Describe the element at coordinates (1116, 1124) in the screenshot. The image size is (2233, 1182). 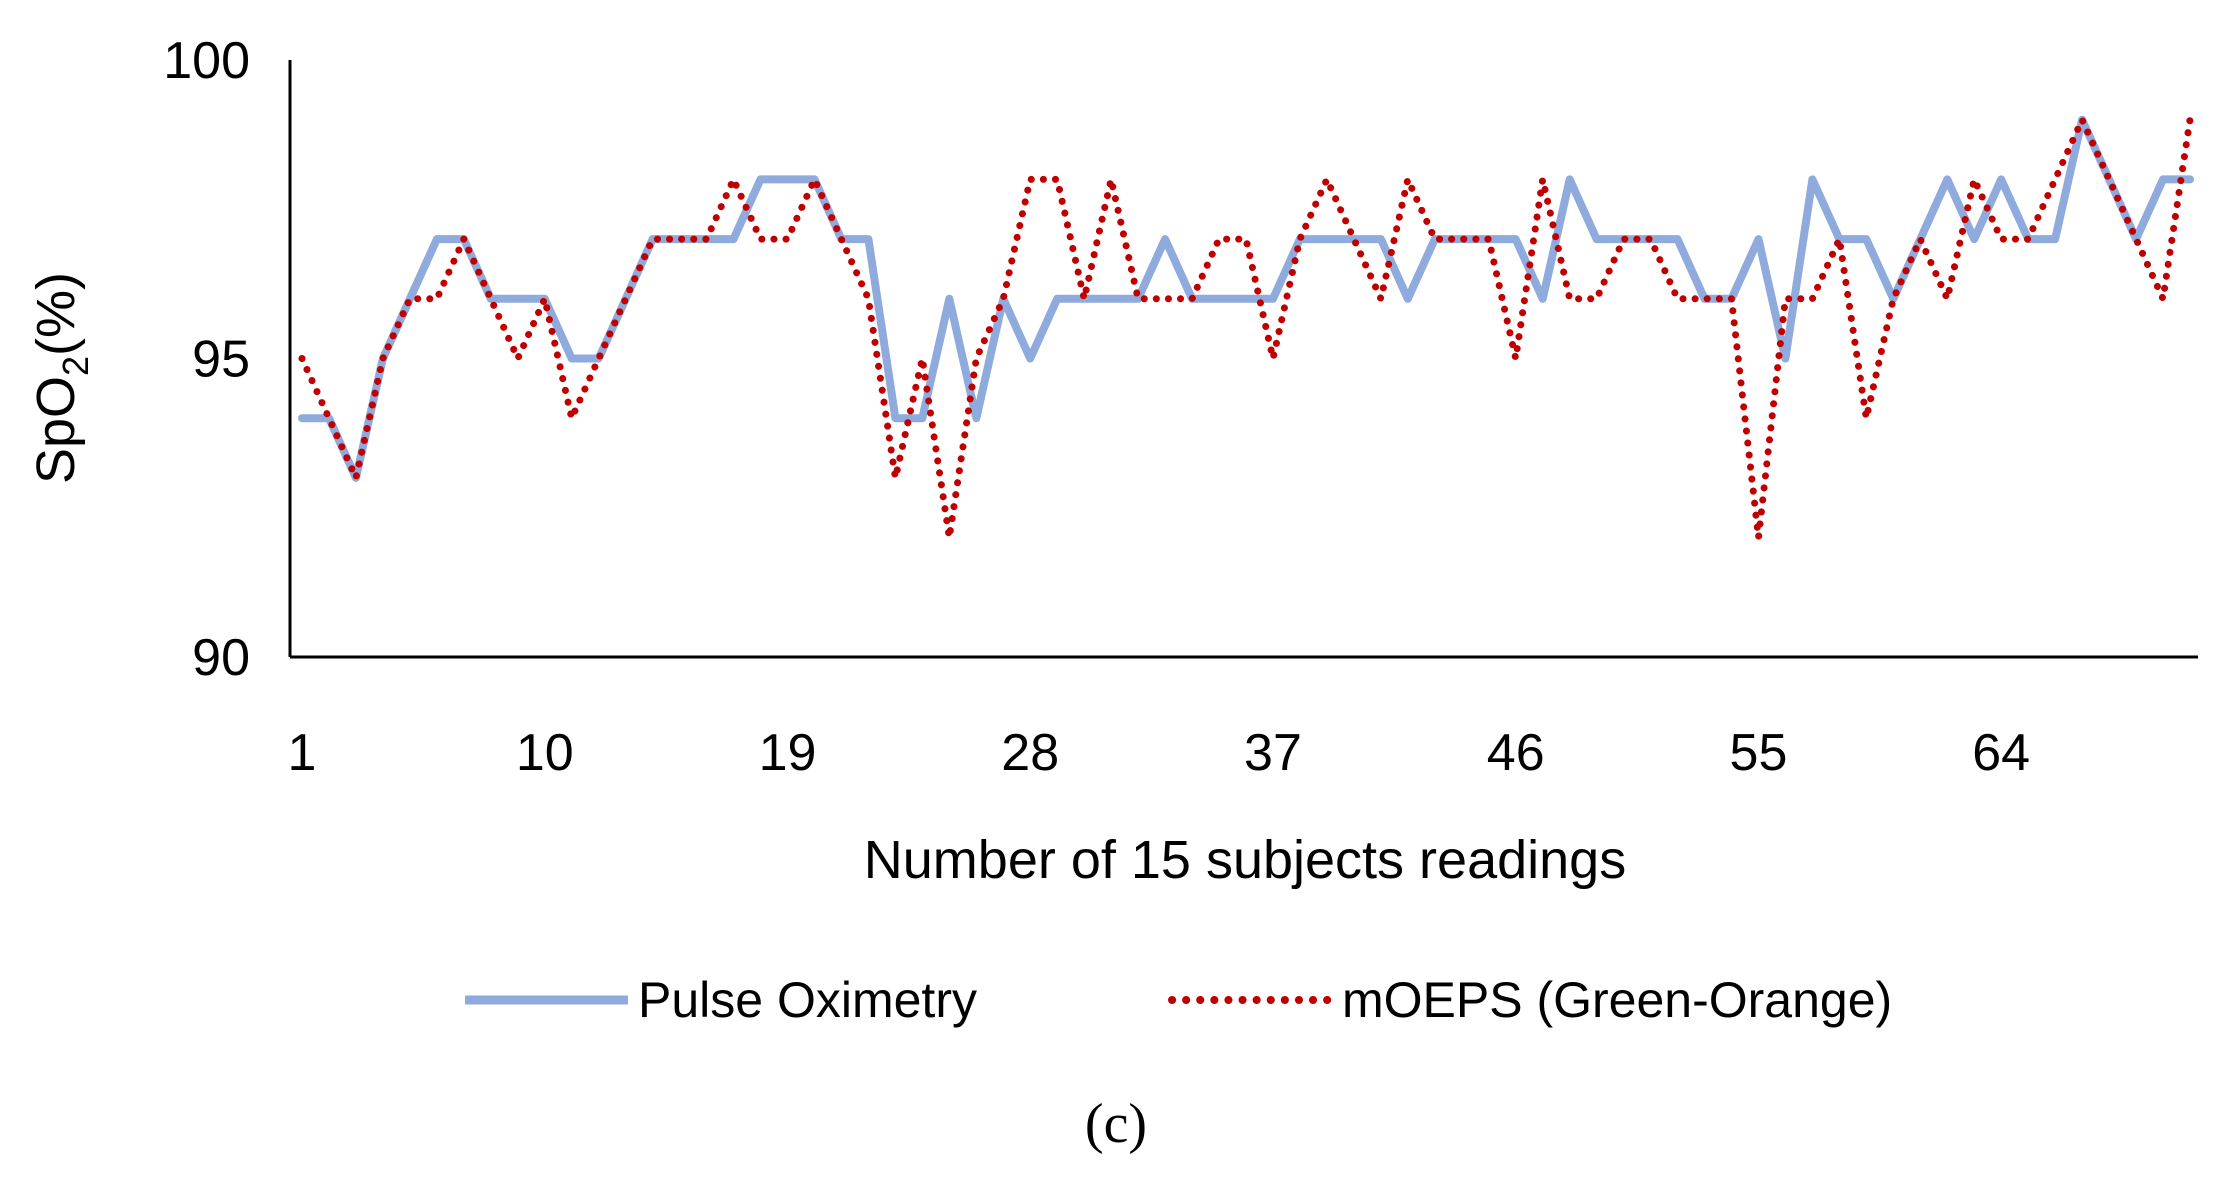
I see `figure-caption: (c)` at that location.